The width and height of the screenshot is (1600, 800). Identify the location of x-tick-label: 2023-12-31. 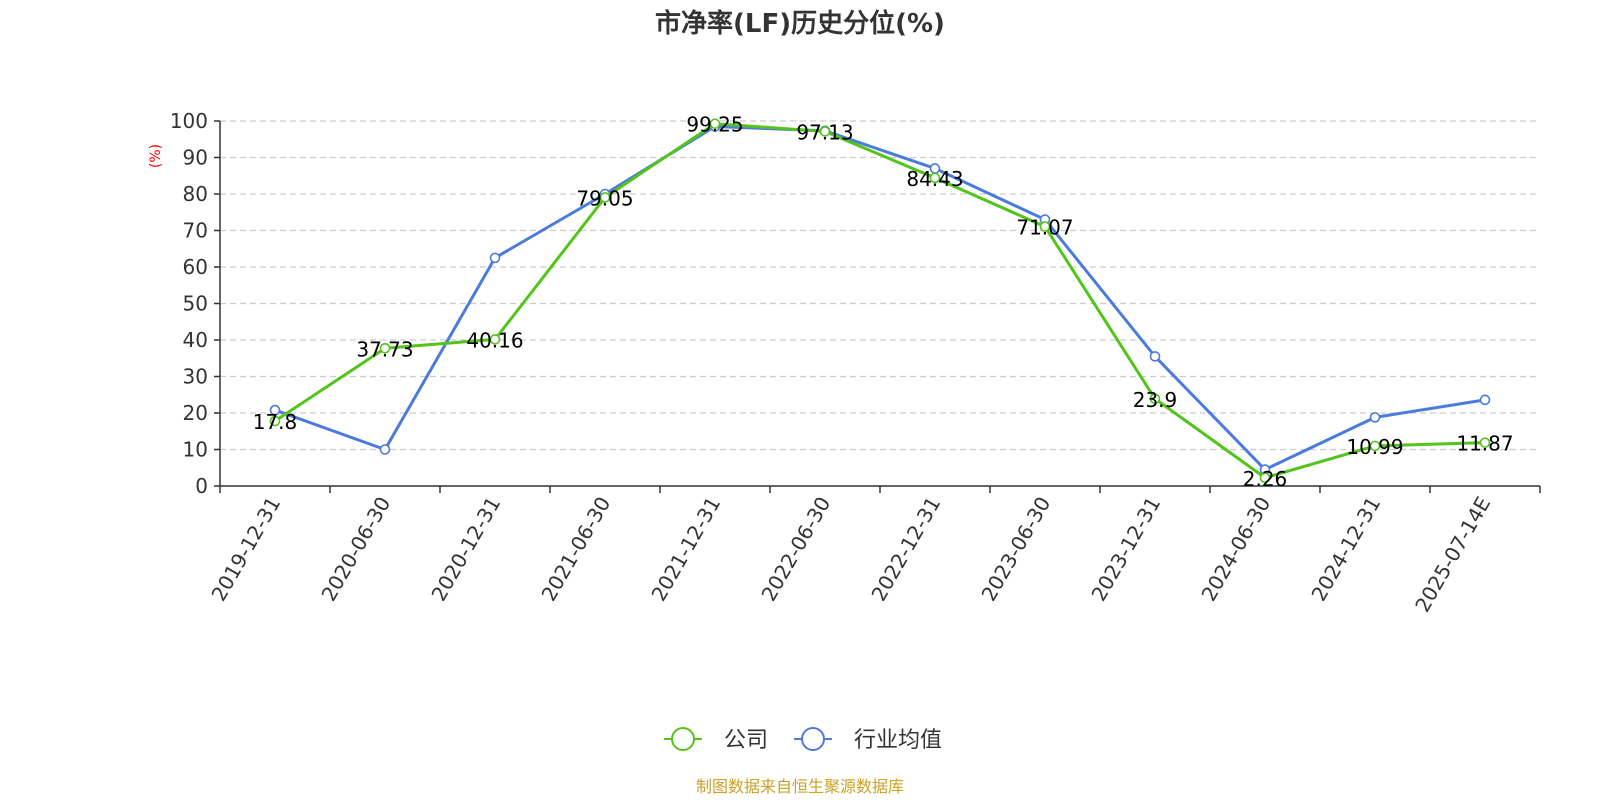
(1125, 549).